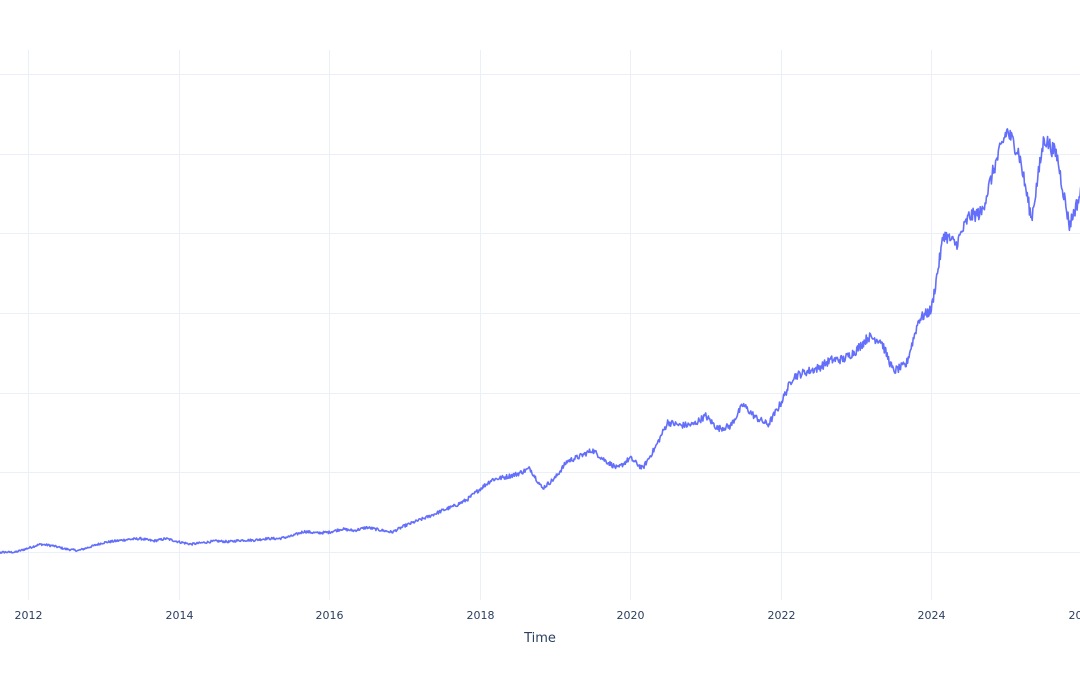  Describe the element at coordinates (631, 615) in the screenshot. I see `x-tick-label: 2020` at that location.